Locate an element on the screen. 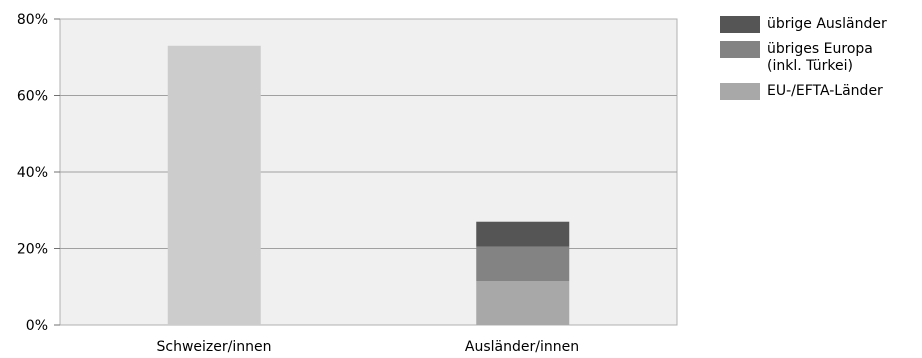 This screenshot has height=358, width=922. legend-label: EU-/EFTA-Länder is located at coordinates (825, 91).